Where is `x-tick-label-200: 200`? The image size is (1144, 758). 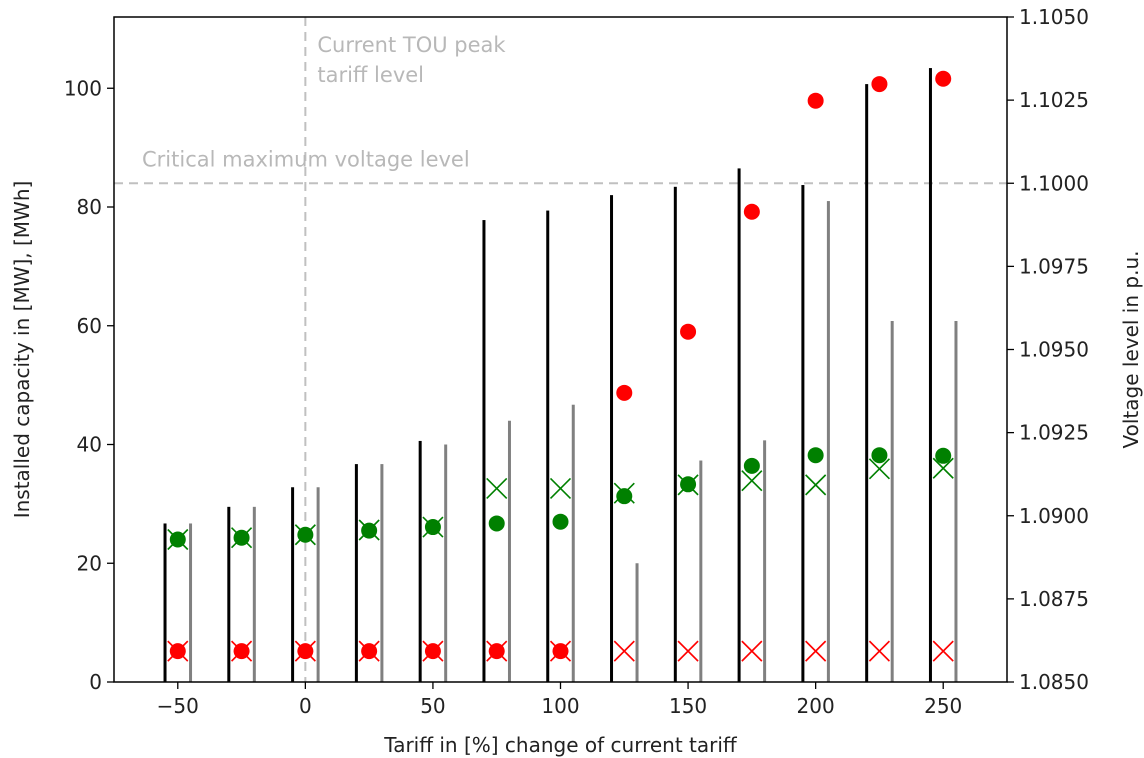
x-tick-label-200: 200 is located at coordinates (816, 706).